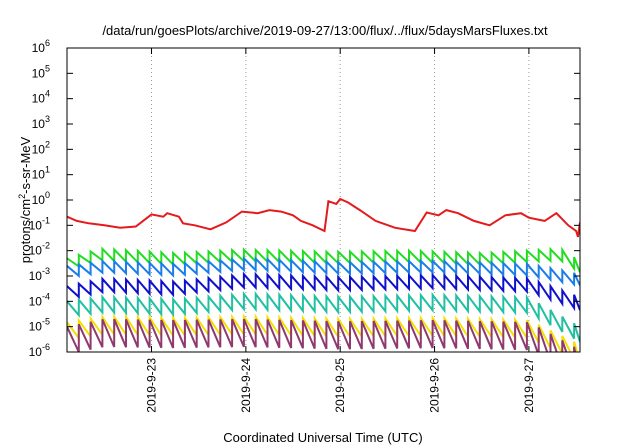 The image size is (640, 448). Describe the element at coordinates (47, 170) in the screenshot. I see `y-tick-label-exp: 1` at that location.